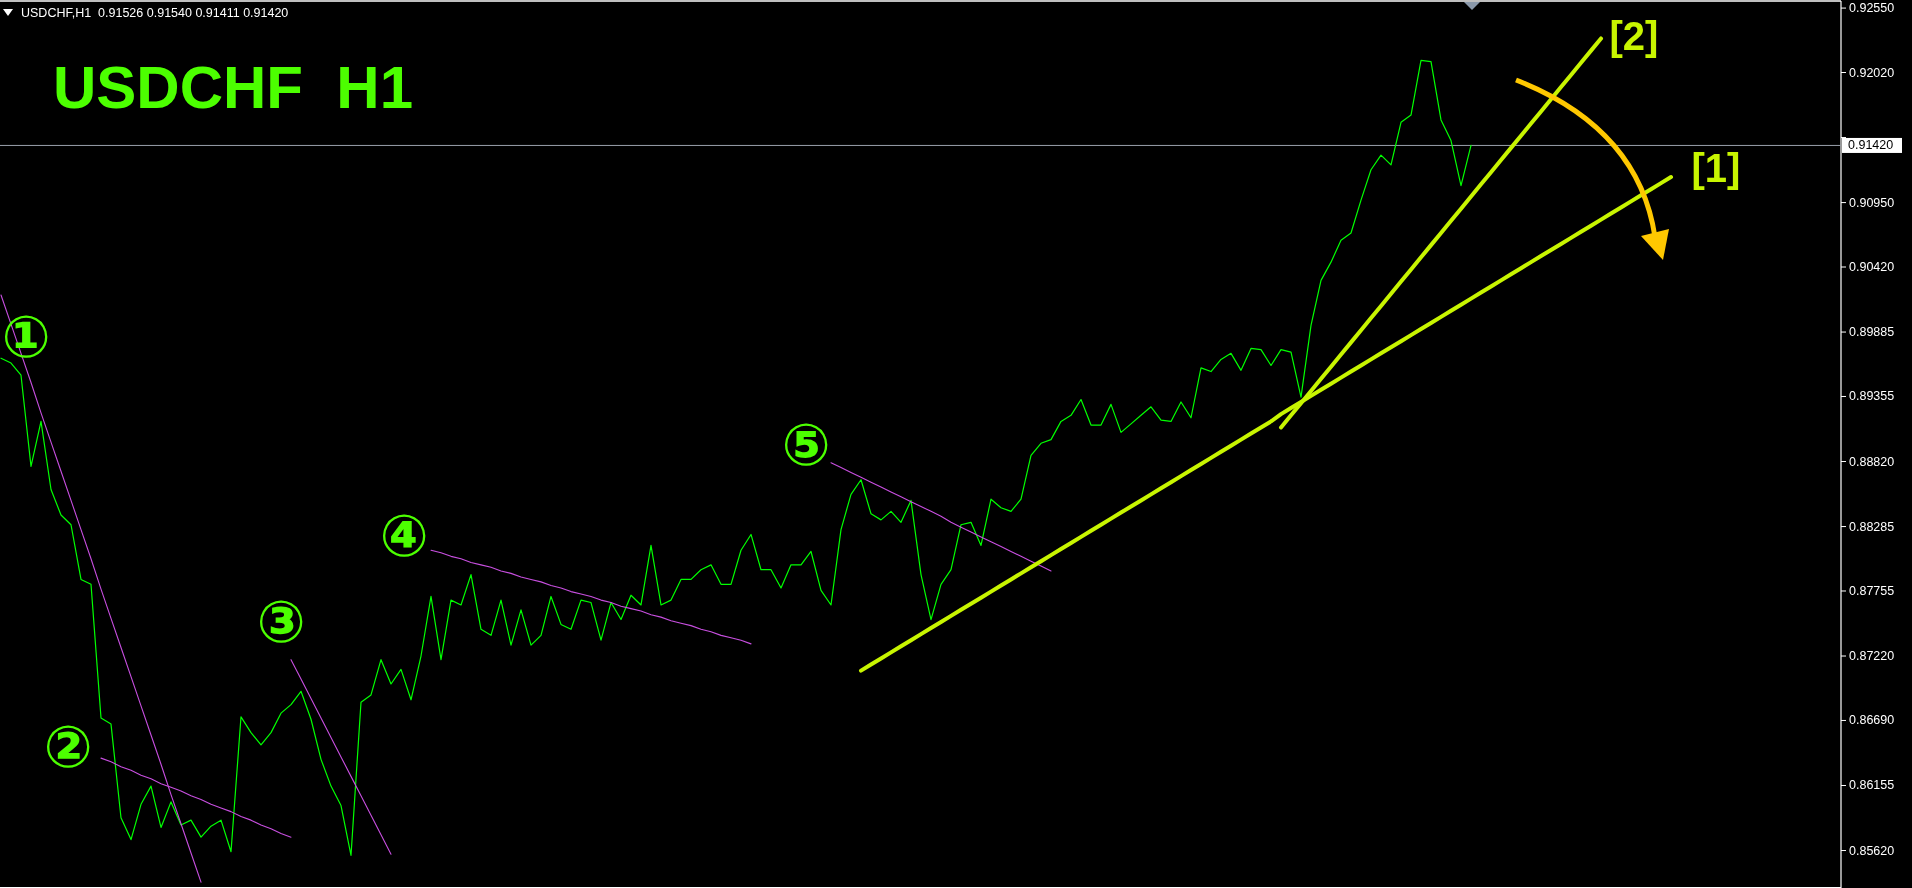 This screenshot has height=888, width=1912. I want to click on y-tick-label: 0.92550, so click(1872, 8).